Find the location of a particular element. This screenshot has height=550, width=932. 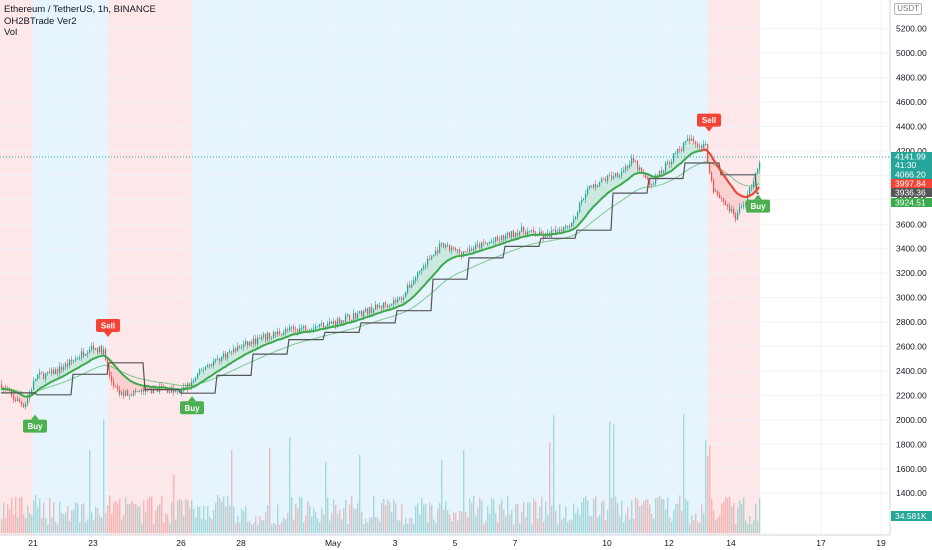

indicator-name: OH2BTrade Ver2 is located at coordinates (40, 21).